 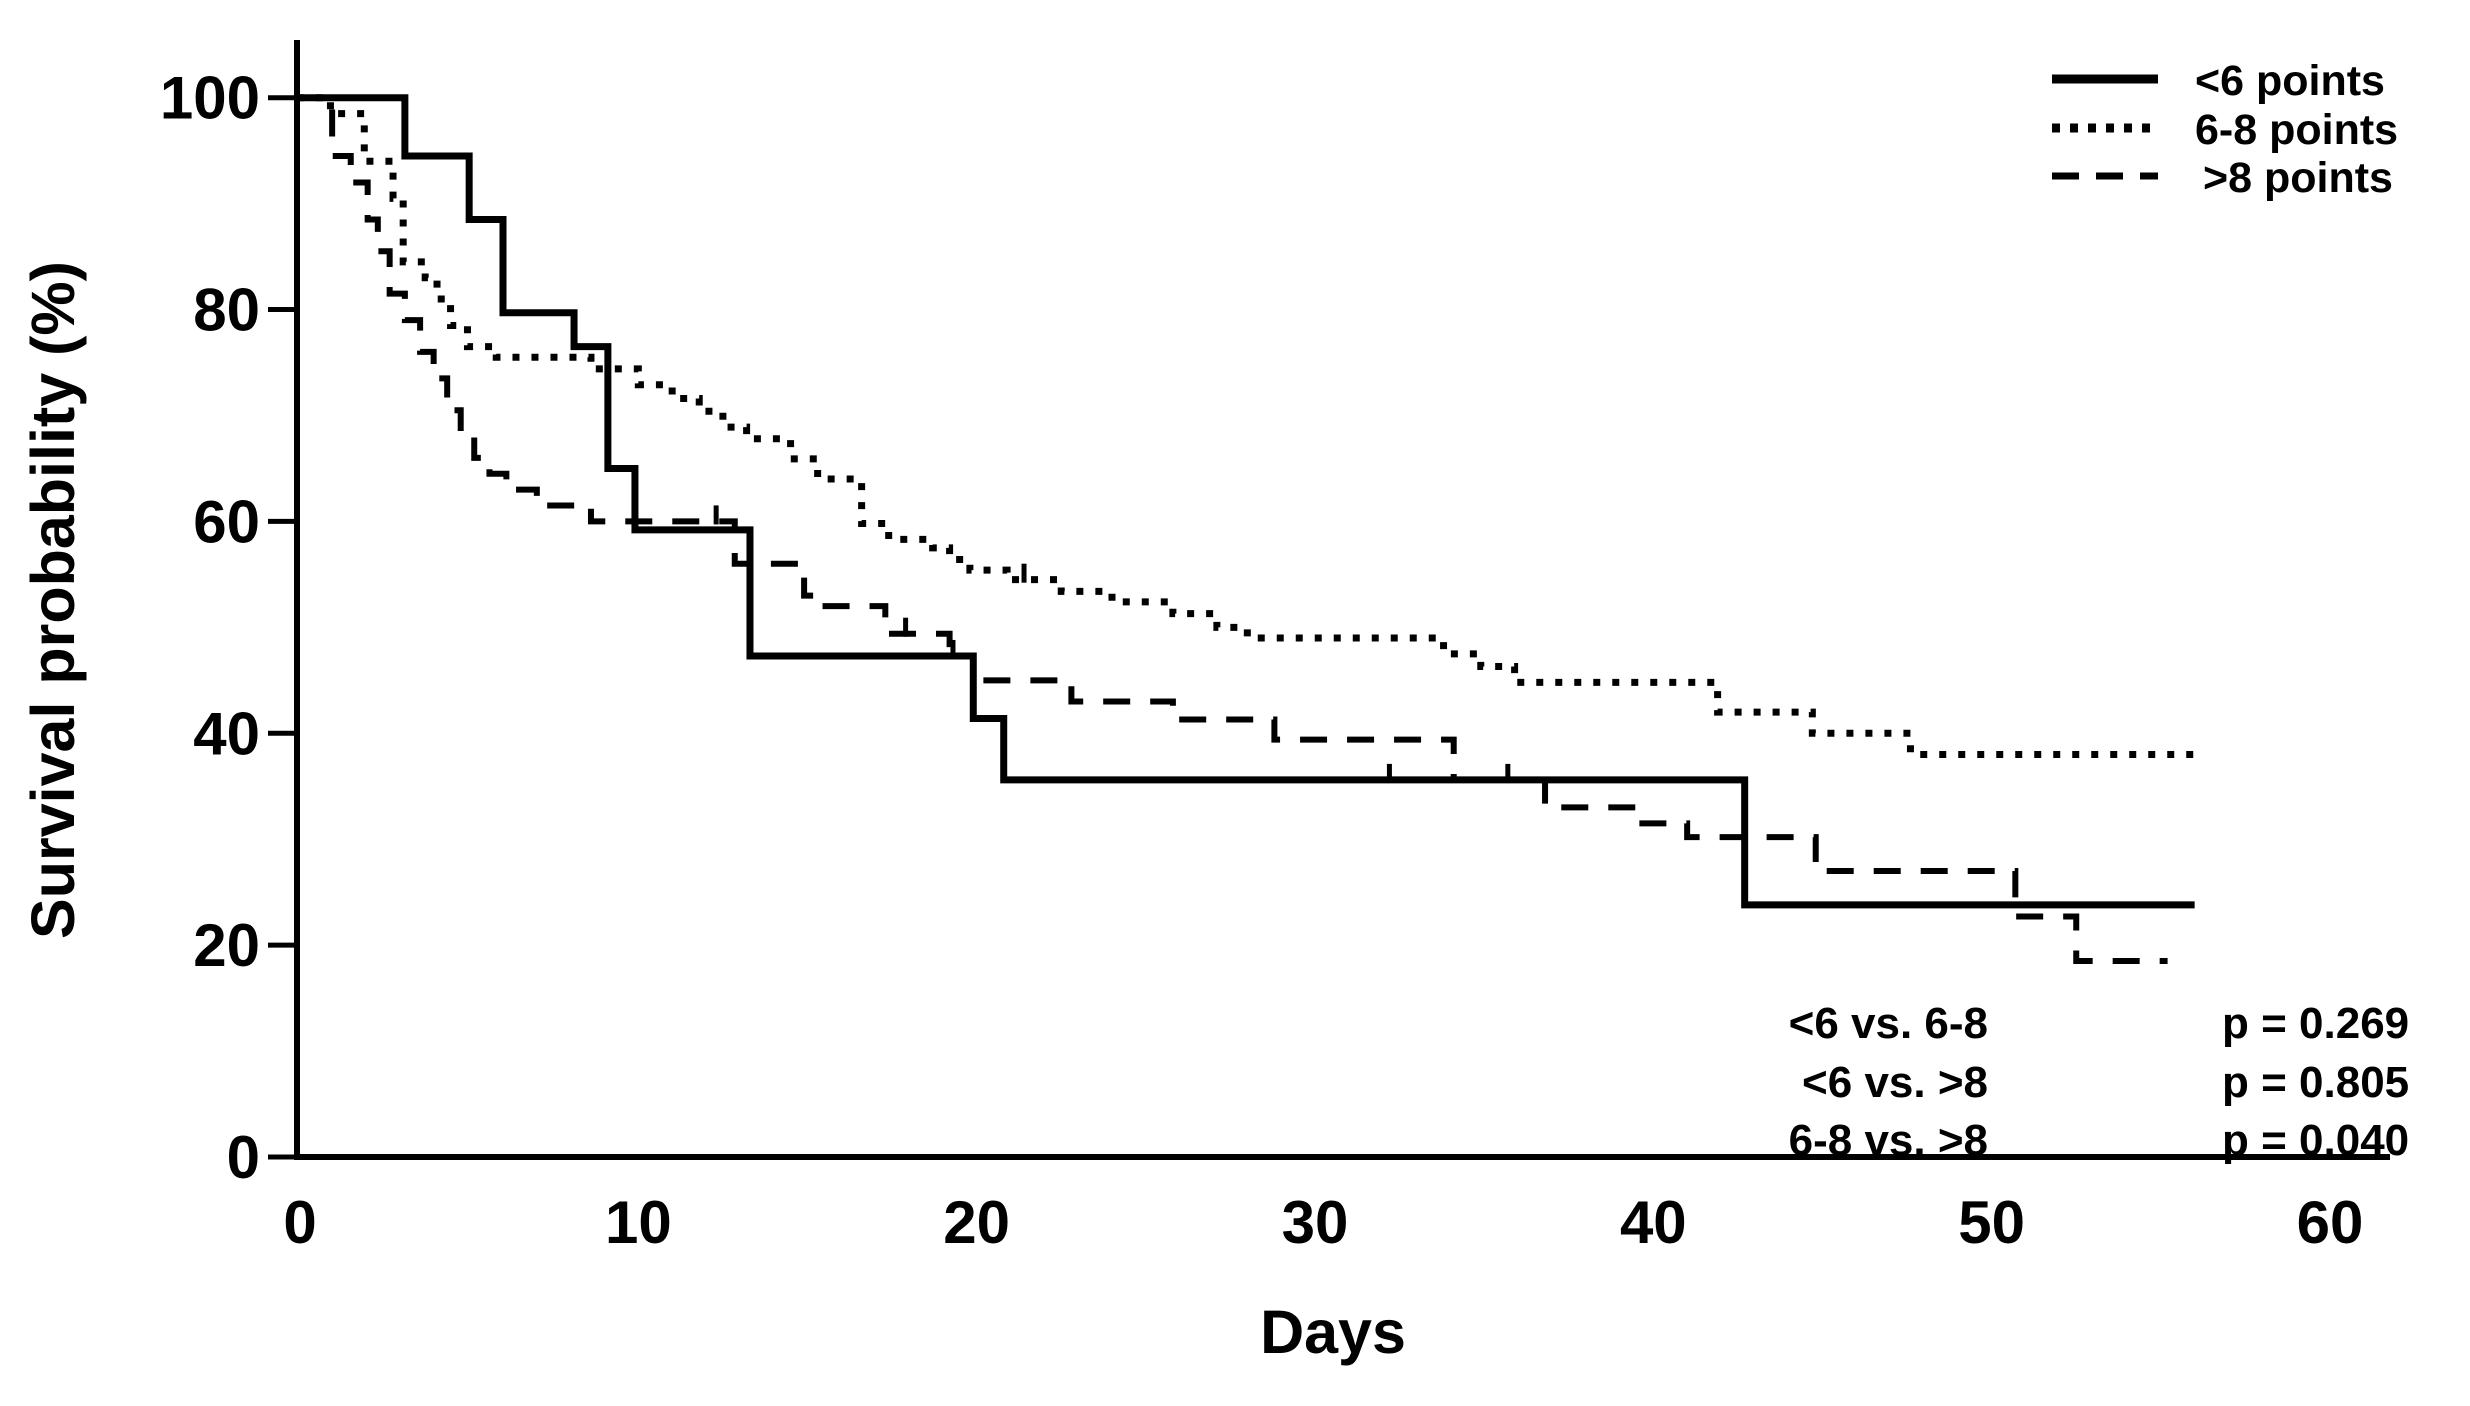 What do you see at coordinates (1888, 1023) in the screenshot?
I see `pvalue-comparison-1: <6 vs. 6-8` at bounding box center [1888, 1023].